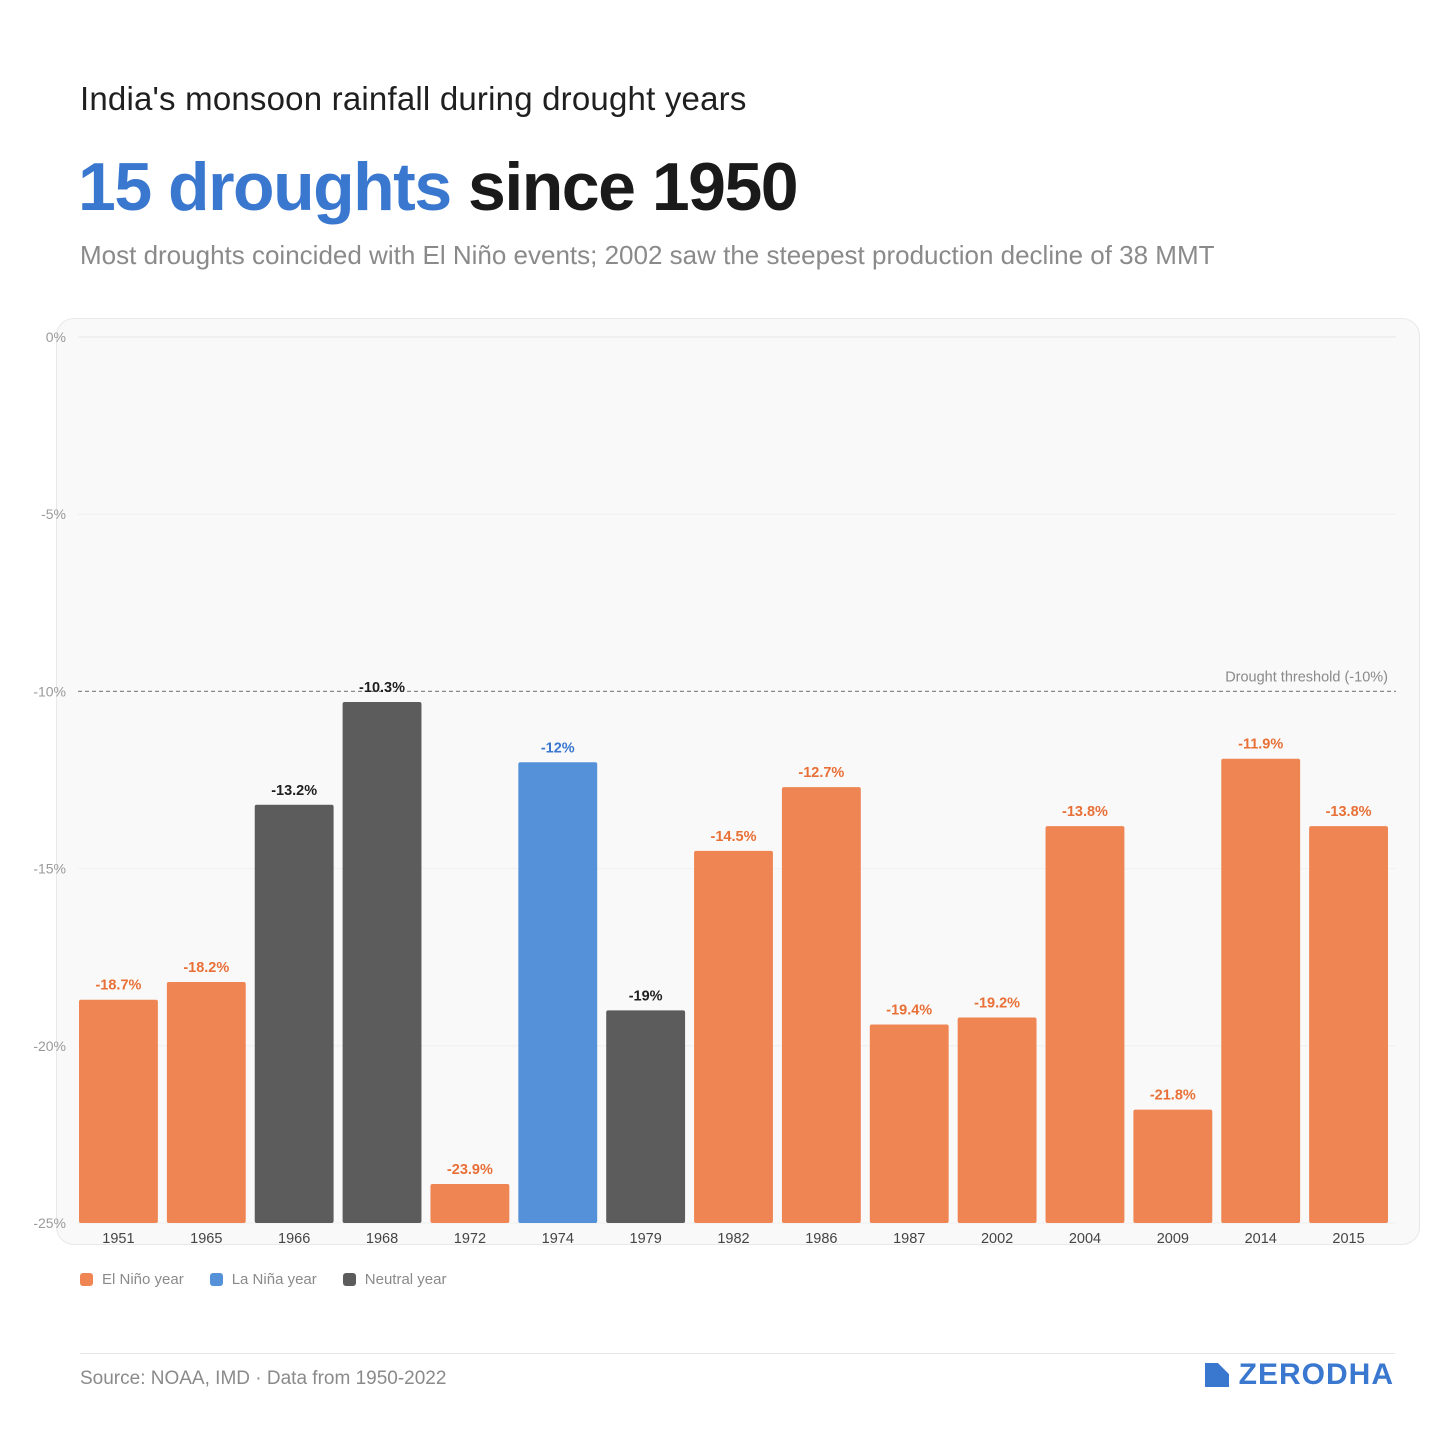  What do you see at coordinates (821, 773) in the screenshot?
I see `data-label: -12.7%` at bounding box center [821, 773].